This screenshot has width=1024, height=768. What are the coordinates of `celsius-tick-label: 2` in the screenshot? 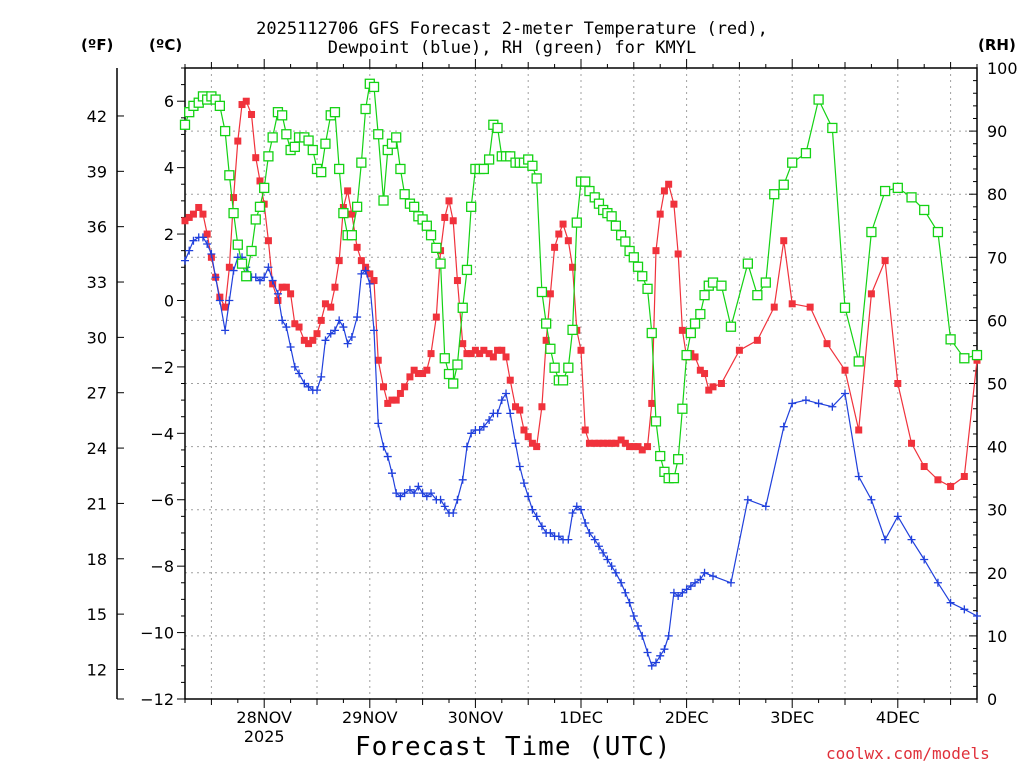 It's located at (169, 234).